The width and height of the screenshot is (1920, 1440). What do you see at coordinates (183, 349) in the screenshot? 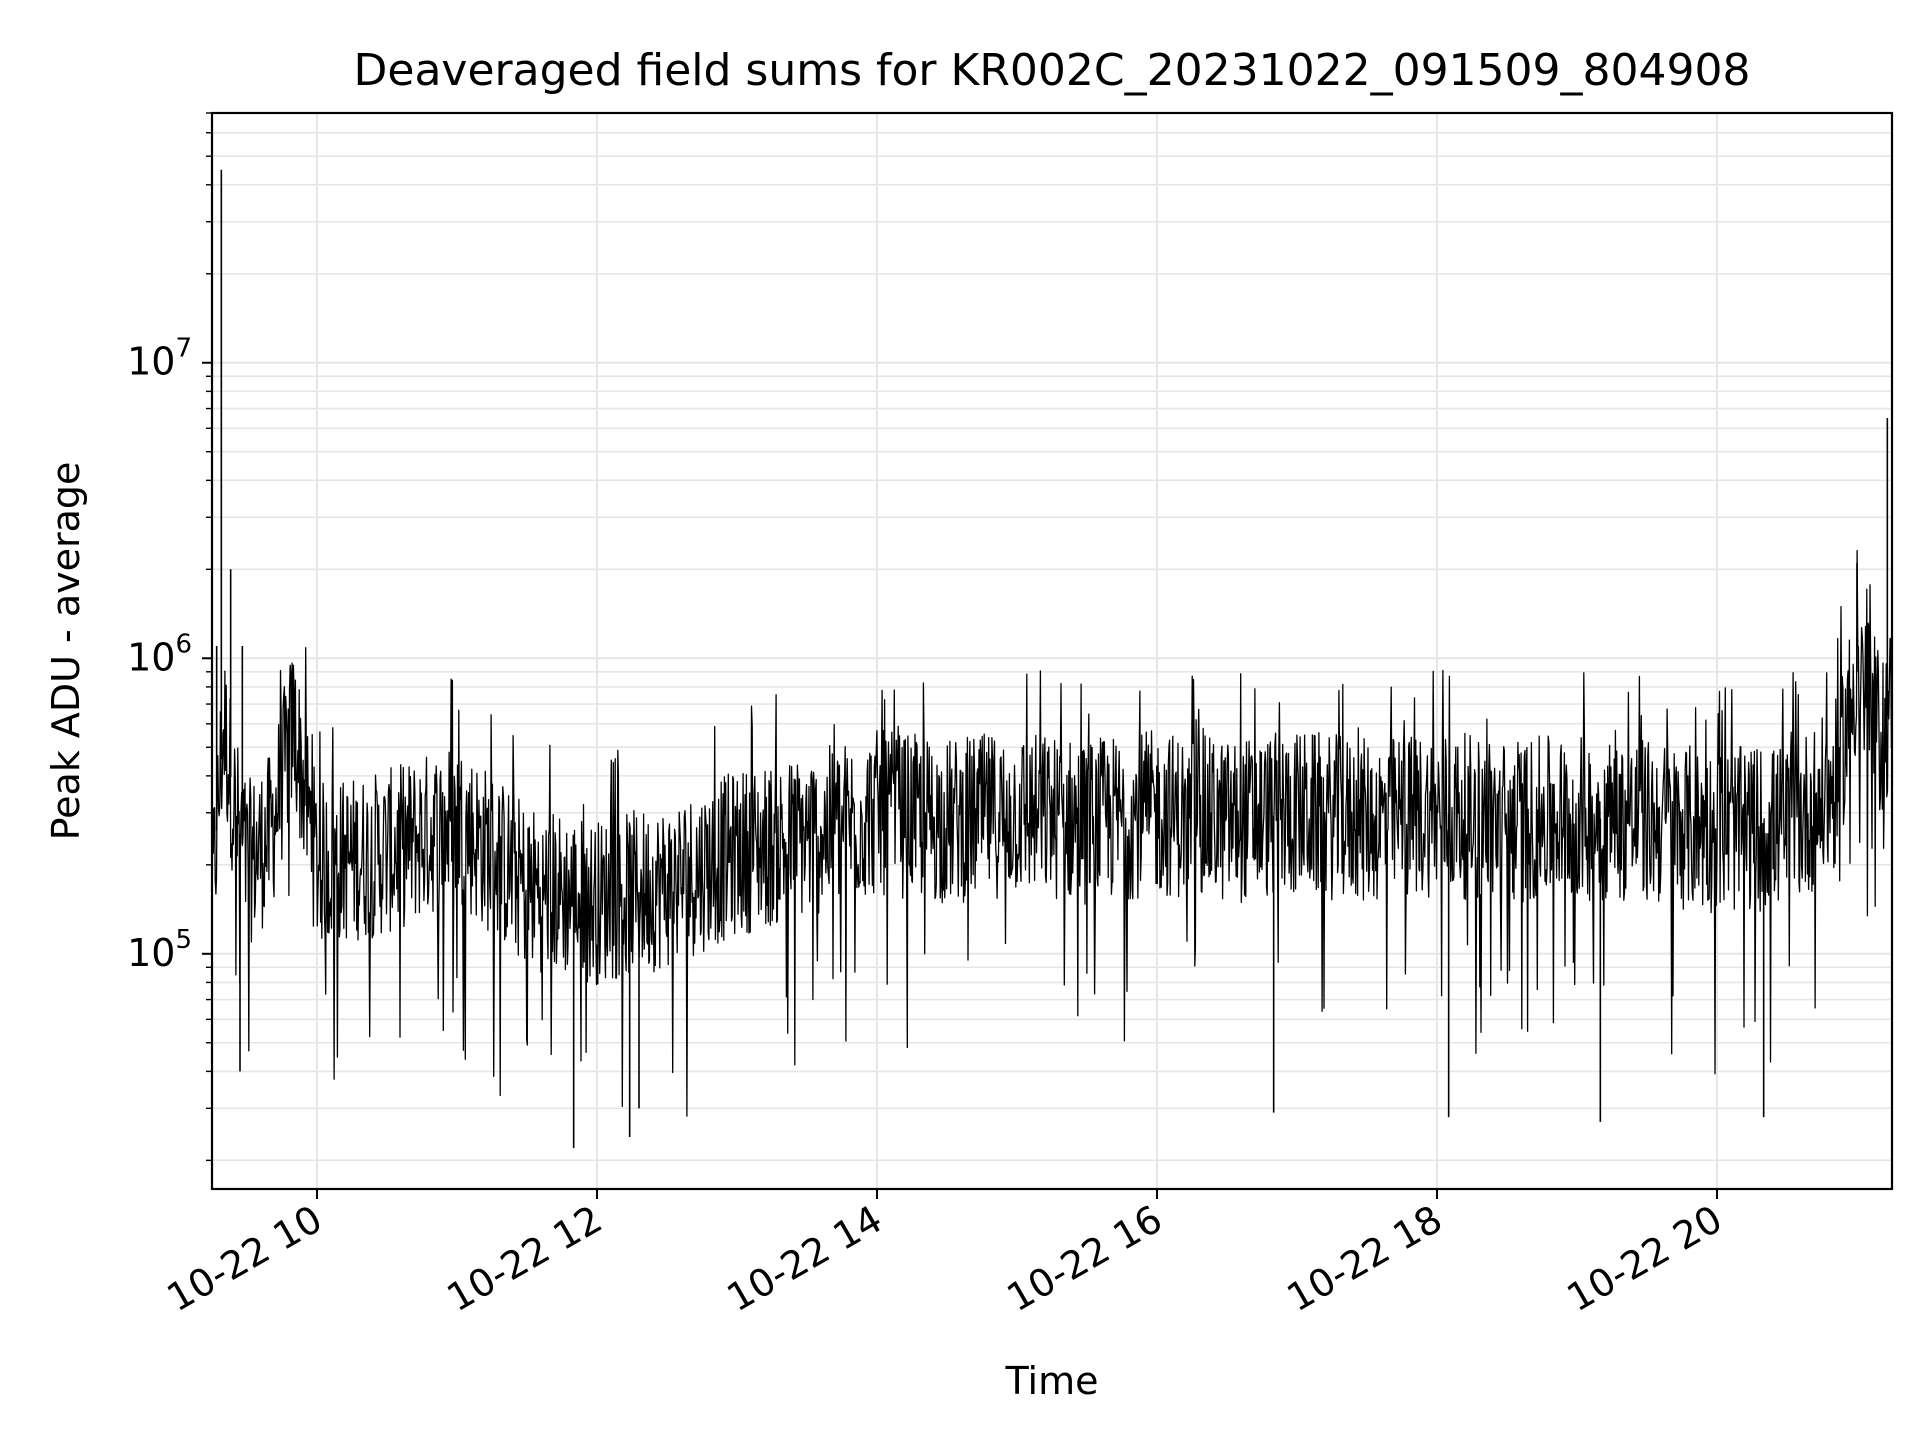
I see `y-tick-label-exponent: 7` at bounding box center [183, 349].